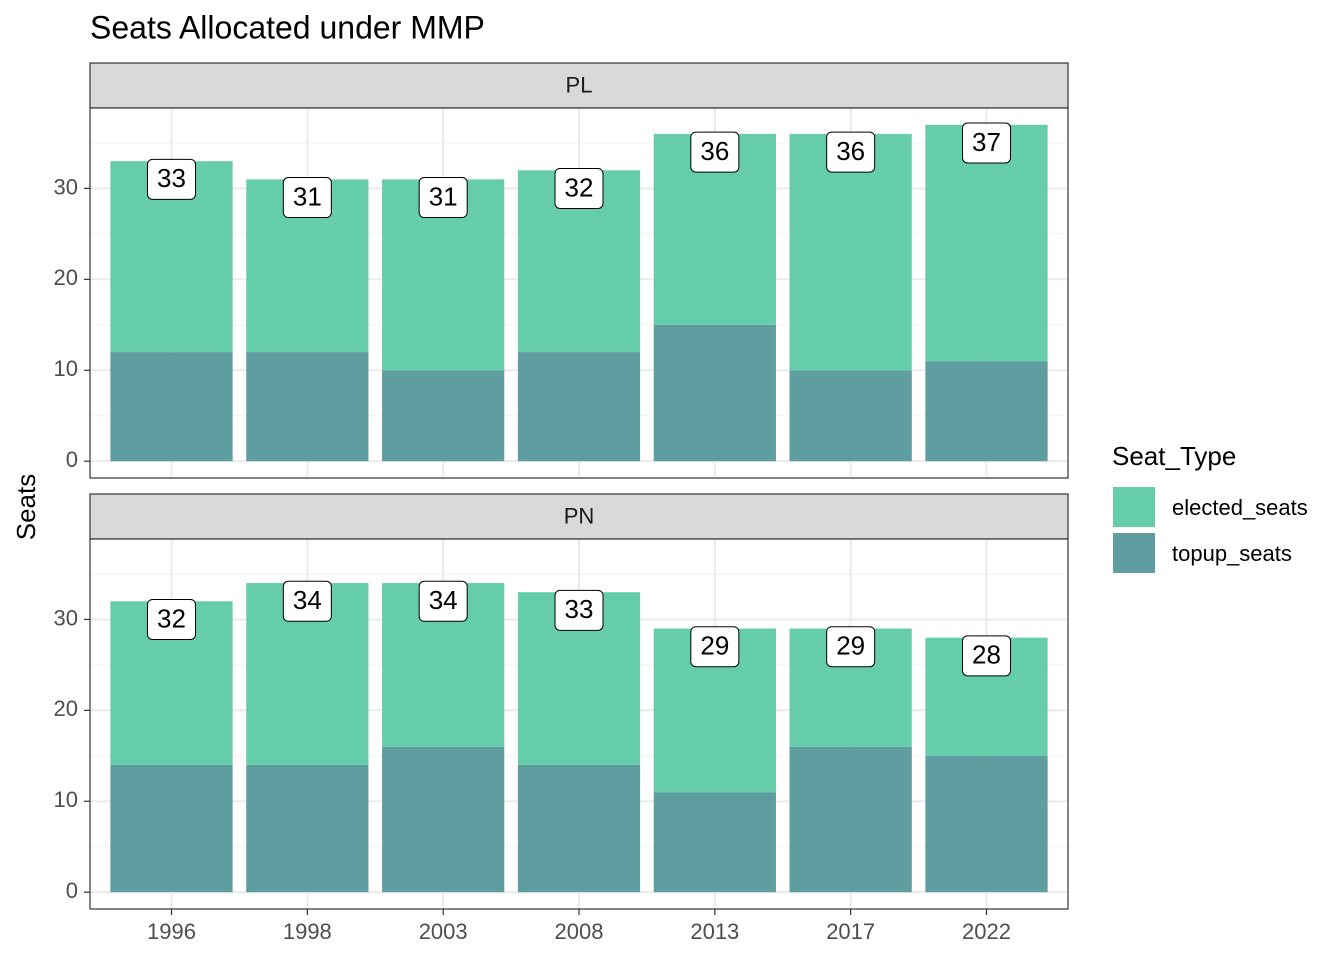 The height and width of the screenshot is (960, 1344). What do you see at coordinates (1240, 507) in the screenshot?
I see `legend-label: elected_seats` at bounding box center [1240, 507].